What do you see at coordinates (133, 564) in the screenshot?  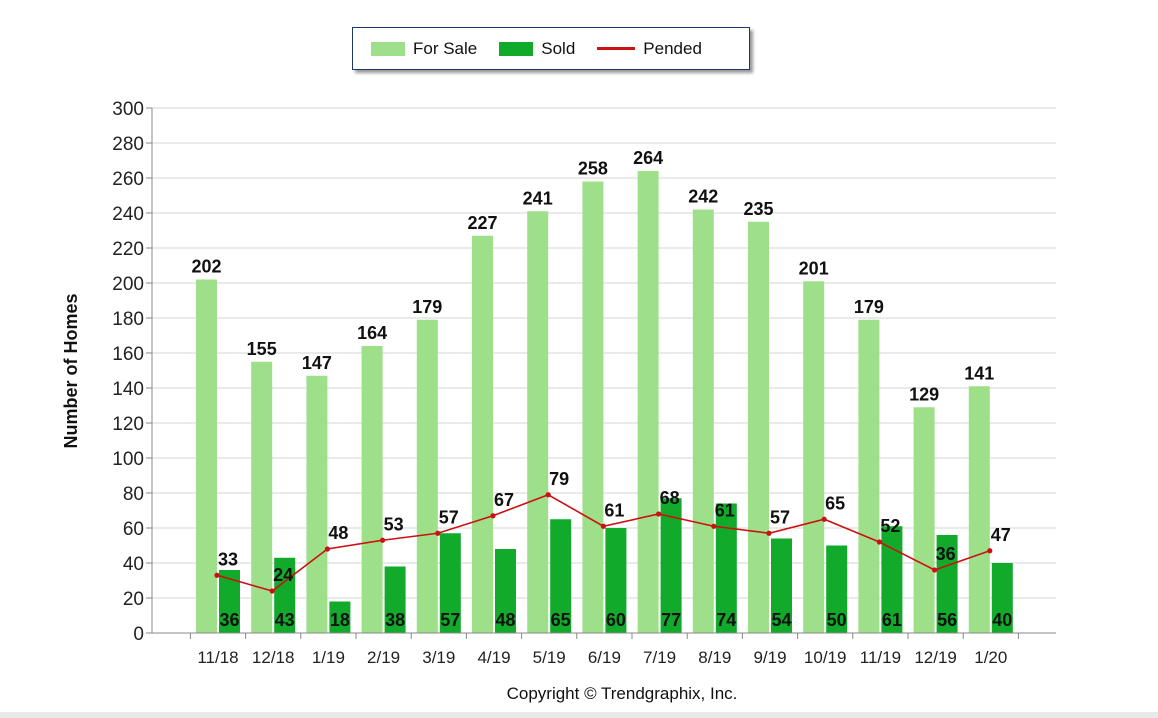 I see `y-tick-label: 40` at bounding box center [133, 564].